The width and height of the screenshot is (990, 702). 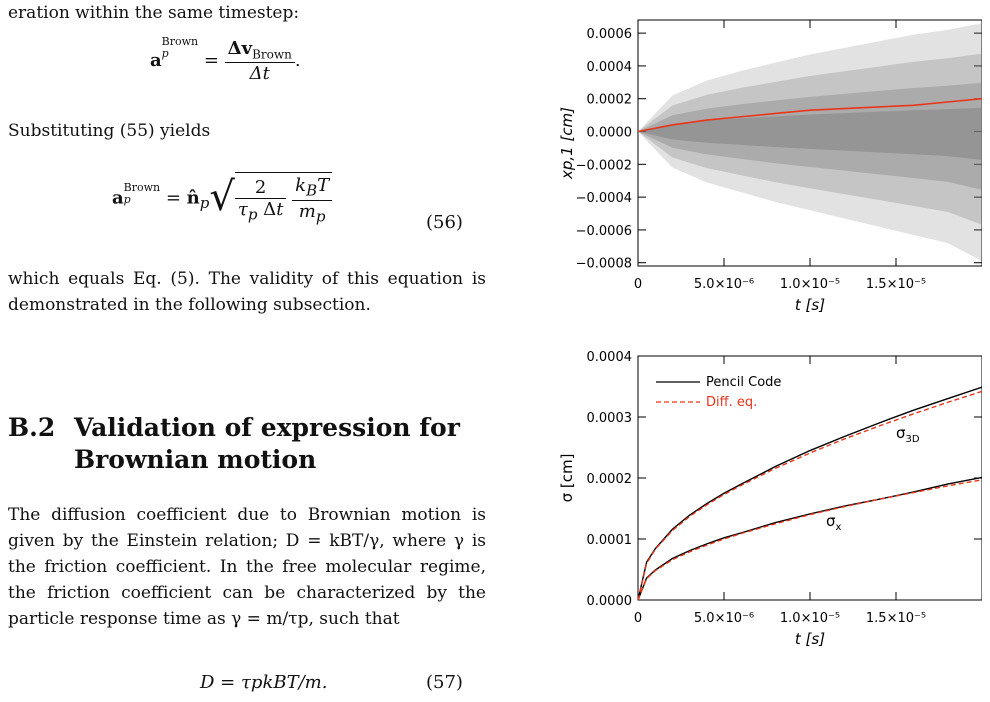 What do you see at coordinates (222, 198) in the screenshot?
I see `equation-brownian-acceleration-expanded: aBrown p = n̂p√ 2 τp Δt kBT mp` at bounding box center [222, 198].